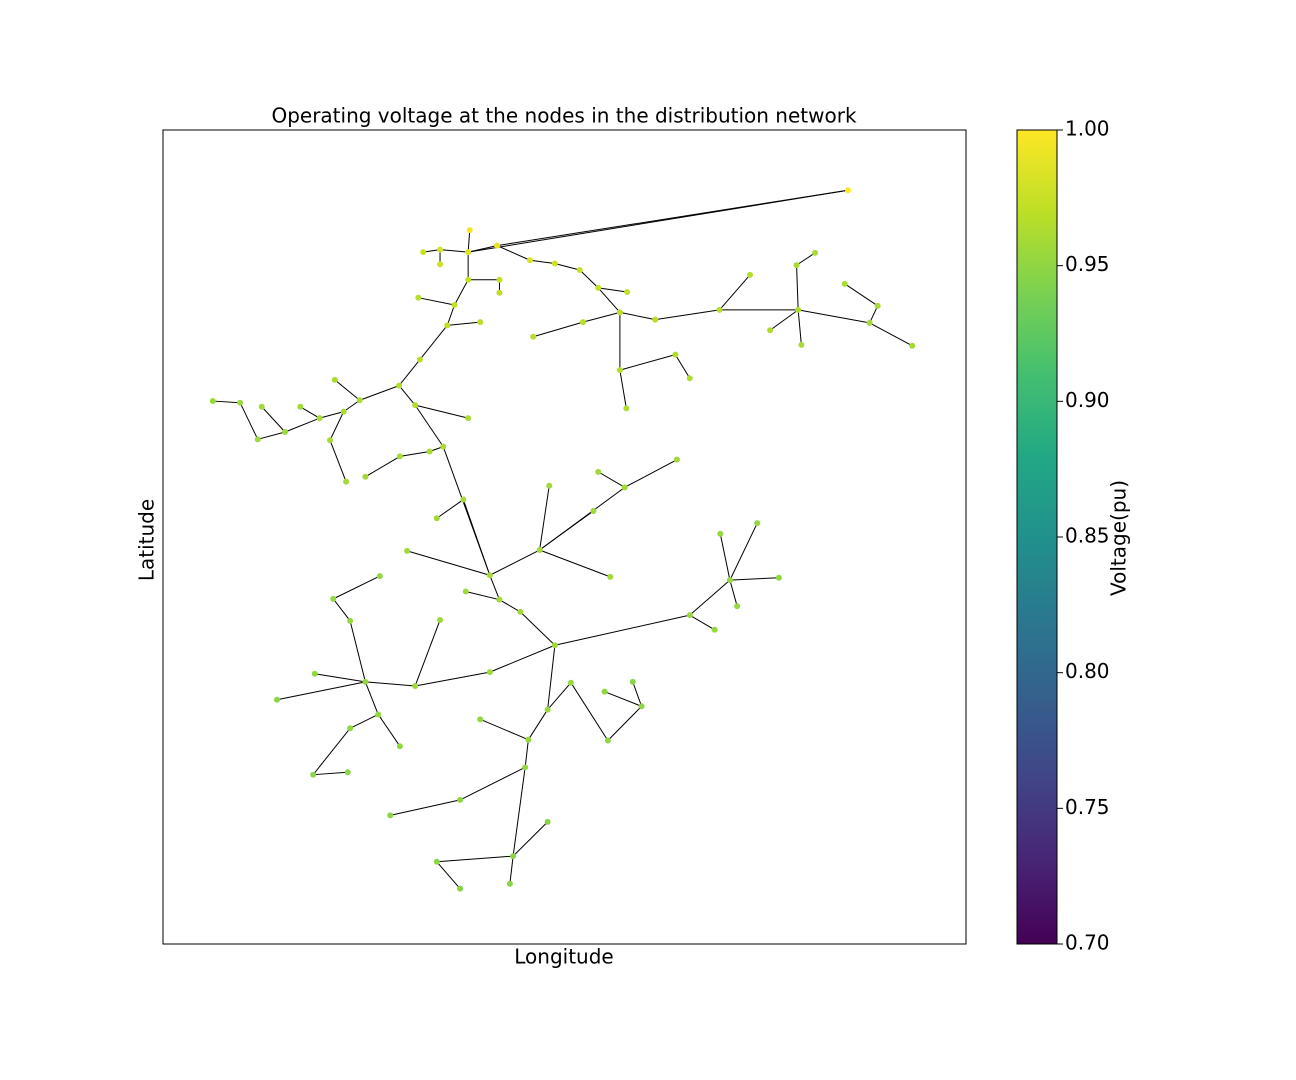 The height and width of the screenshot is (1080, 1296). What do you see at coordinates (1087, 536) in the screenshot?
I see `colorbar-tick-label: 0.85` at bounding box center [1087, 536].